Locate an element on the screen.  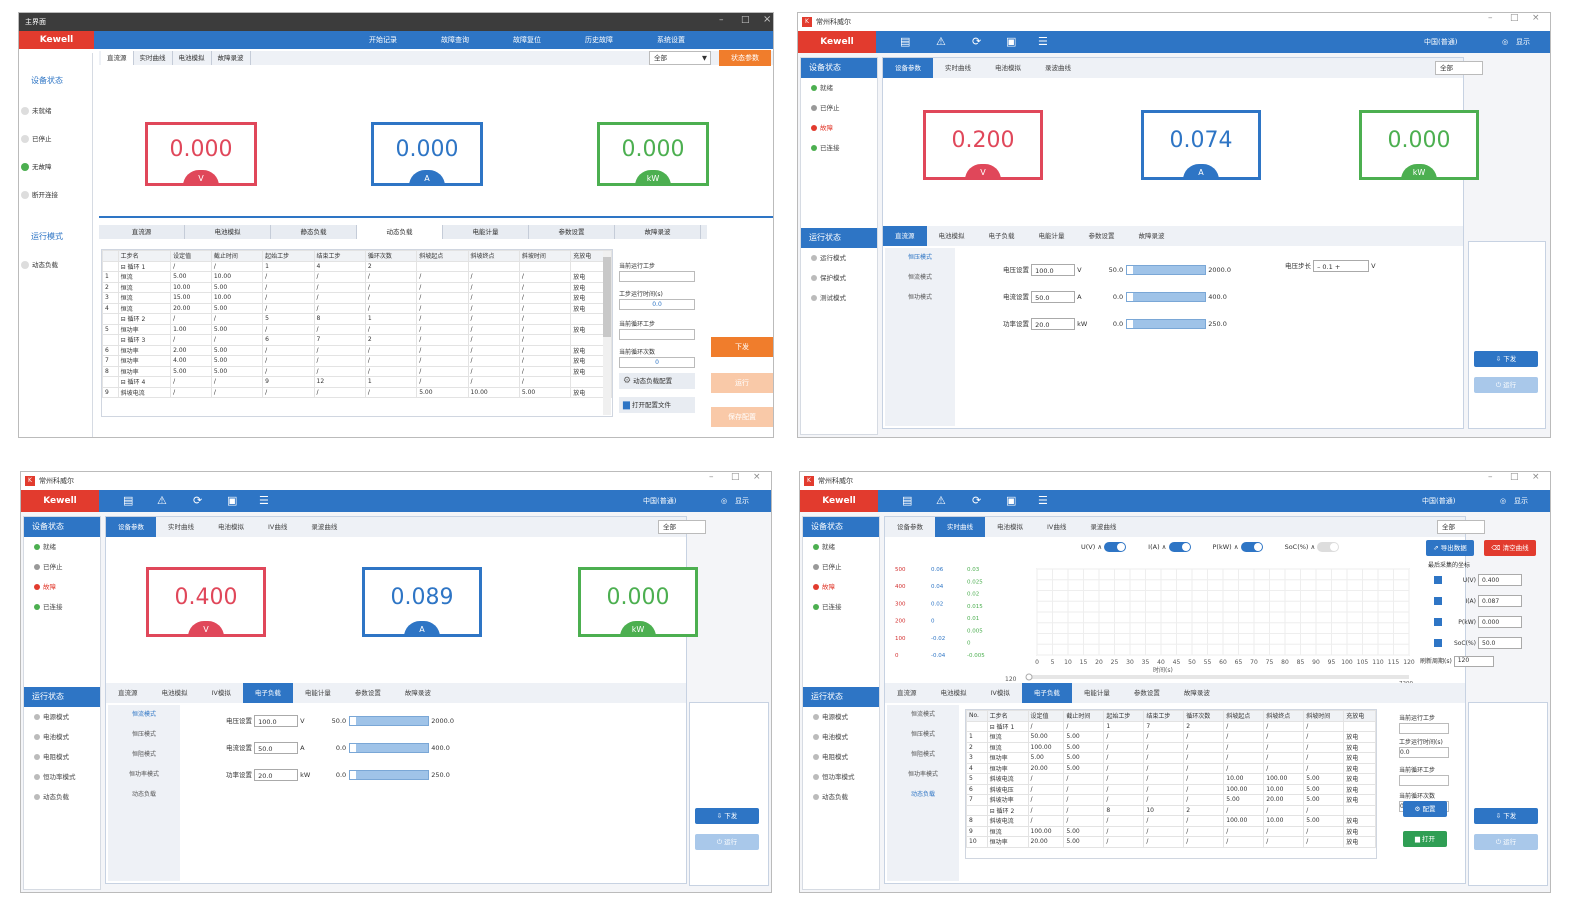
sub-tab: 动态负载 is located at coordinates (400, 232).